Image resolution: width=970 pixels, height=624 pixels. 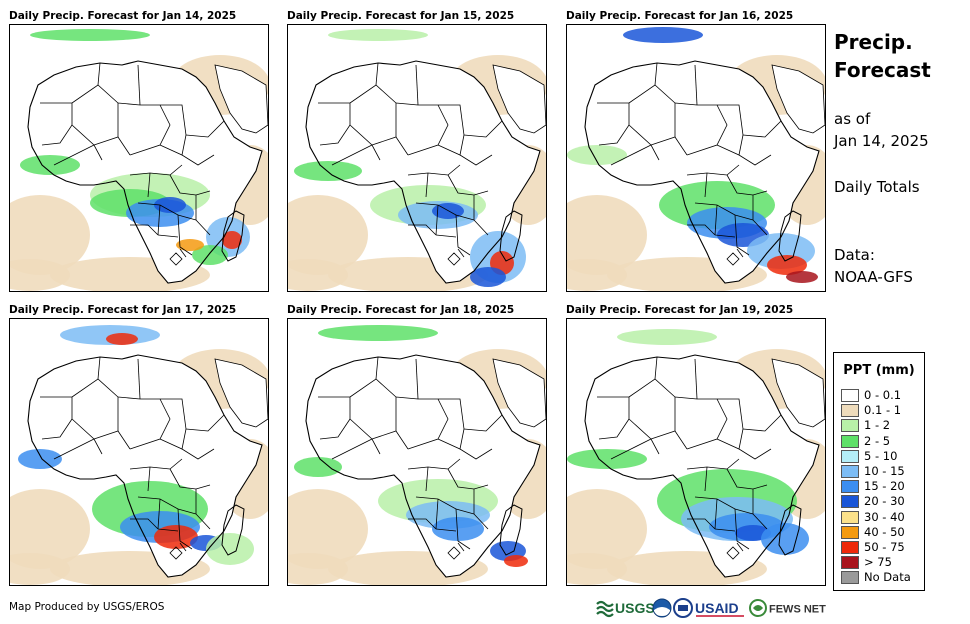 I want to click on legend-label: 0 - 0.1, so click(x=883, y=395).